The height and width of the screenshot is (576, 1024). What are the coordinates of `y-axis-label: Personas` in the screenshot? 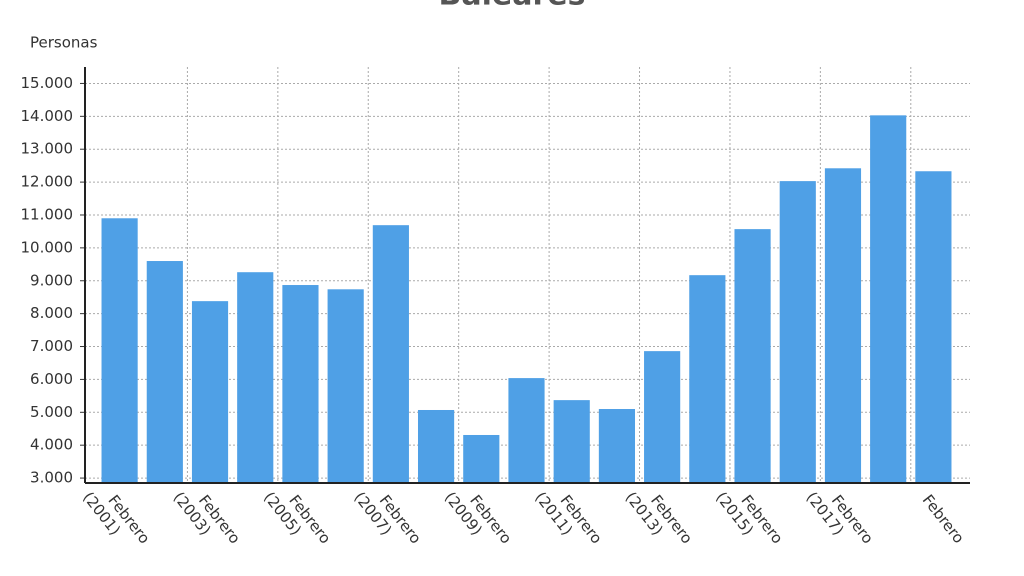 It's located at (64, 43).